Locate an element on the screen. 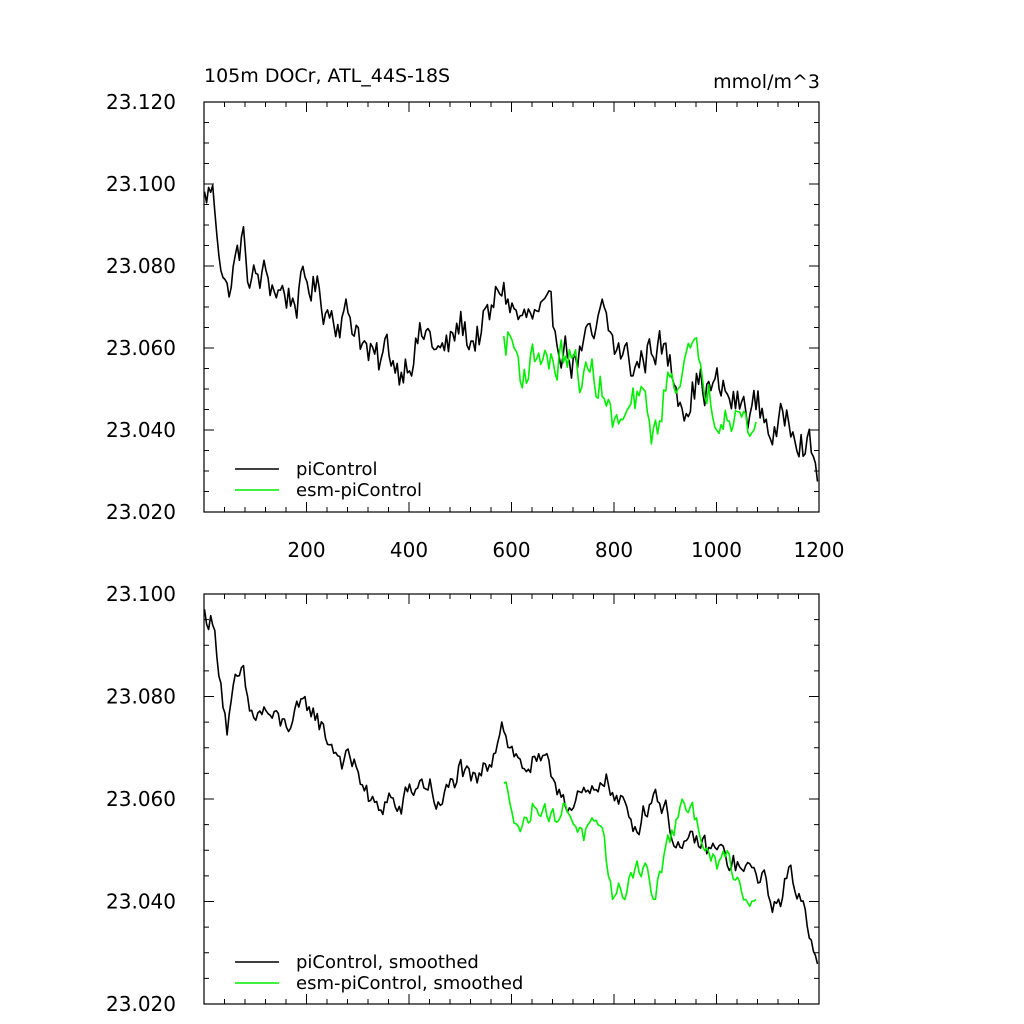 The height and width of the screenshot is (1024, 1024). legend-label-picontrol-smoothed: piControl, smoothed is located at coordinates (387, 962).